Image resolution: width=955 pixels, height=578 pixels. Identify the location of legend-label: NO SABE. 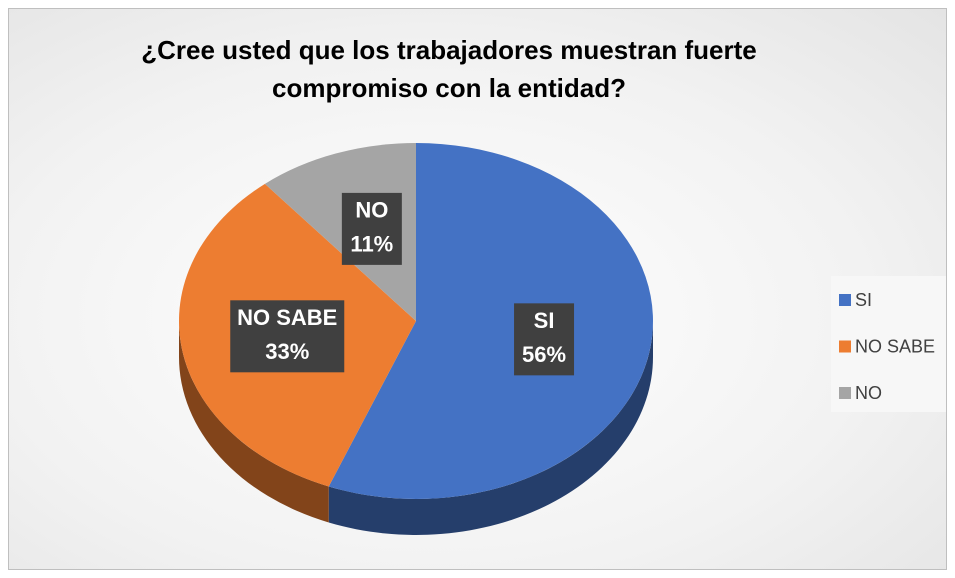
(895, 346).